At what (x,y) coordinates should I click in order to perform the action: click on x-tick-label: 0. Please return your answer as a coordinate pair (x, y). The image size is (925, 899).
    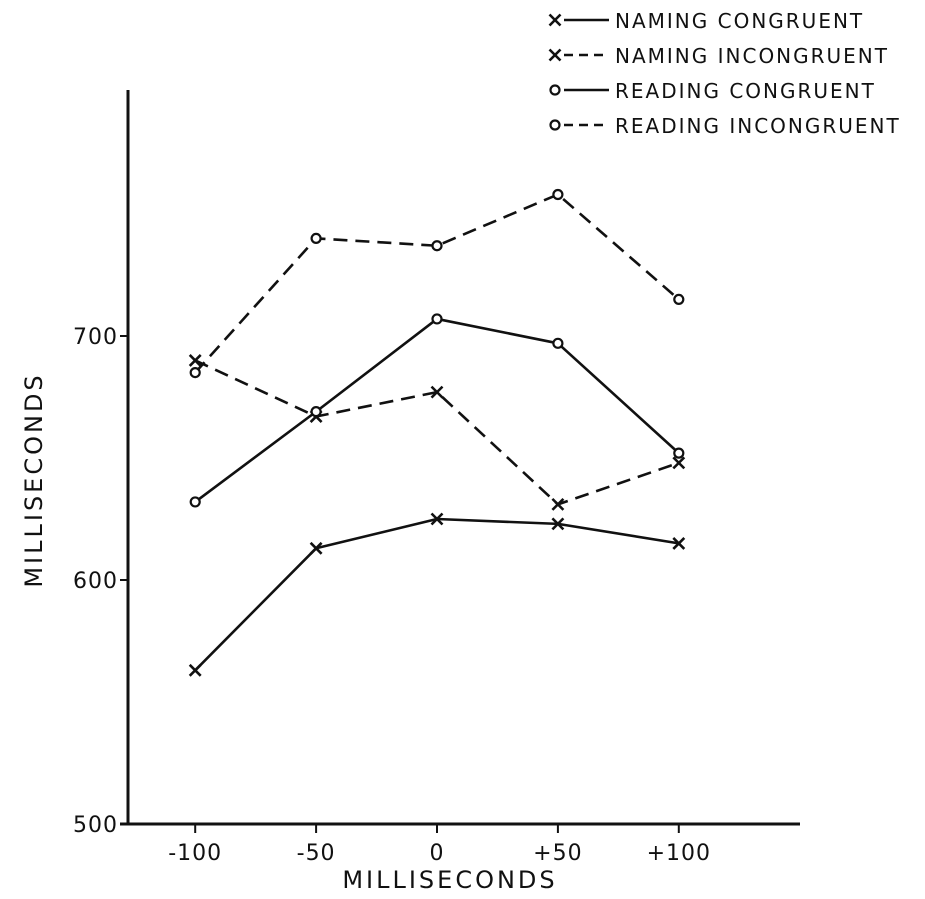
    Looking at the image, I should click on (437, 853).